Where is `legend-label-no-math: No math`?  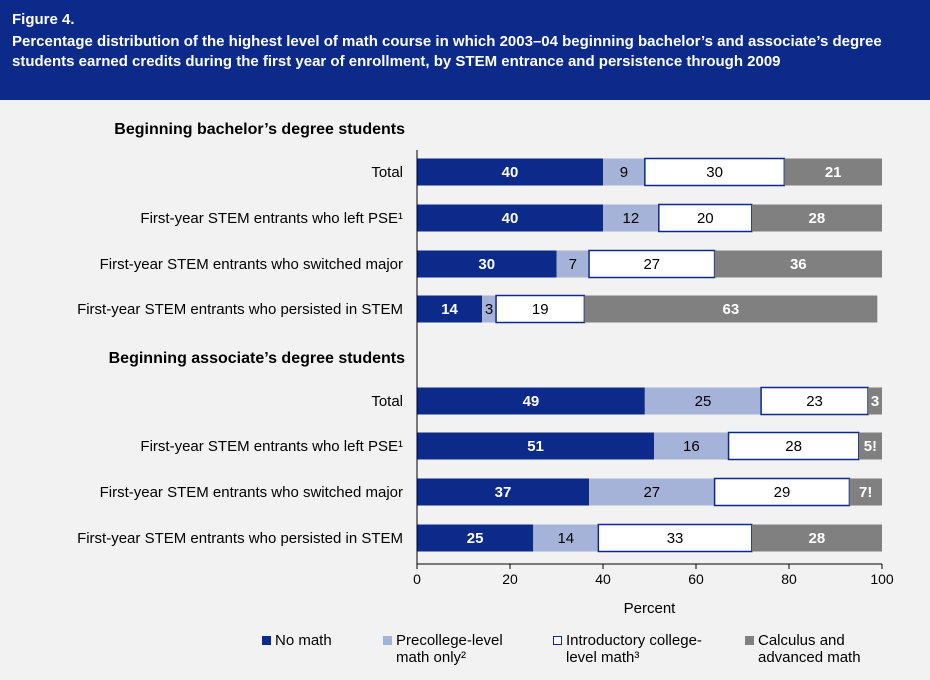
legend-label-no-math: No math is located at coordinates (303, 640).